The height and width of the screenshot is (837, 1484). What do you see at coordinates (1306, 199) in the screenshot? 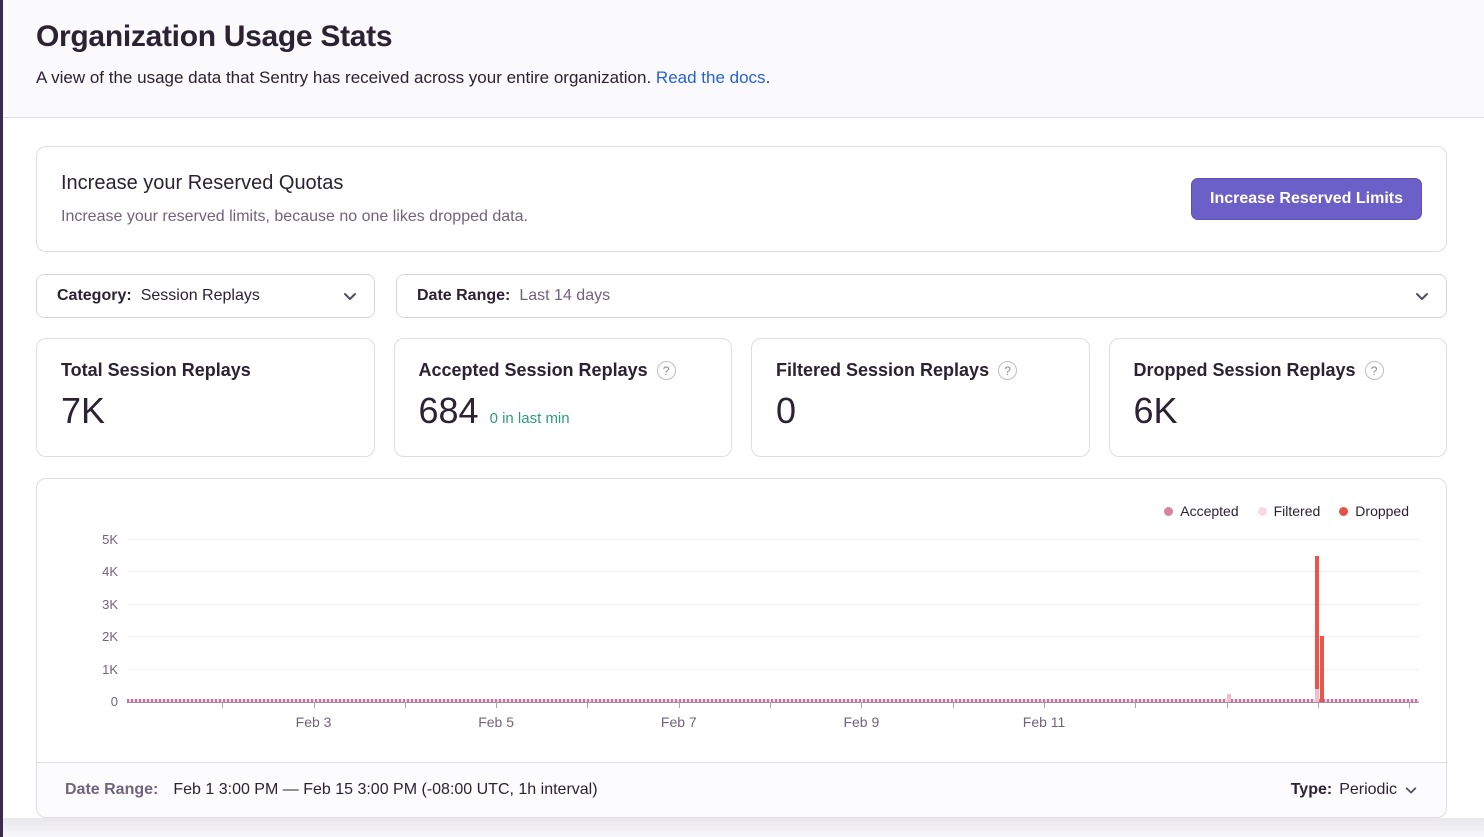
I see `increase-reserved-limits-button: Increase Reserved Limits` at bounding box center [1306, 199].